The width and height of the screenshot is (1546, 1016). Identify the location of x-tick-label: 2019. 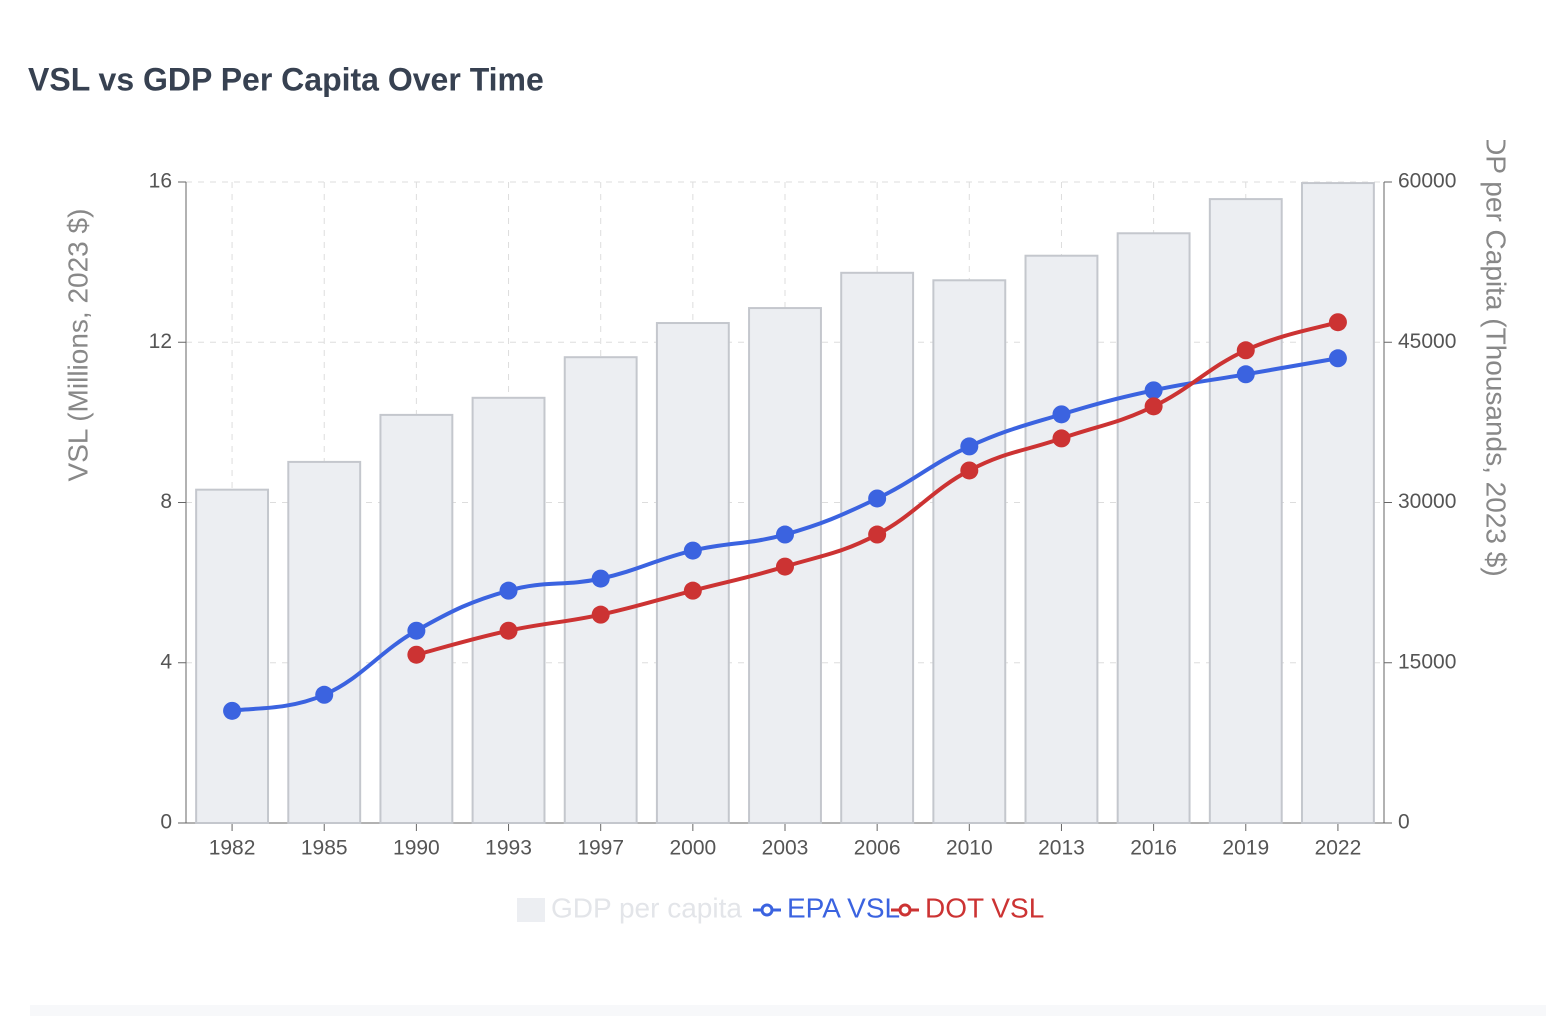
(1245, 848).